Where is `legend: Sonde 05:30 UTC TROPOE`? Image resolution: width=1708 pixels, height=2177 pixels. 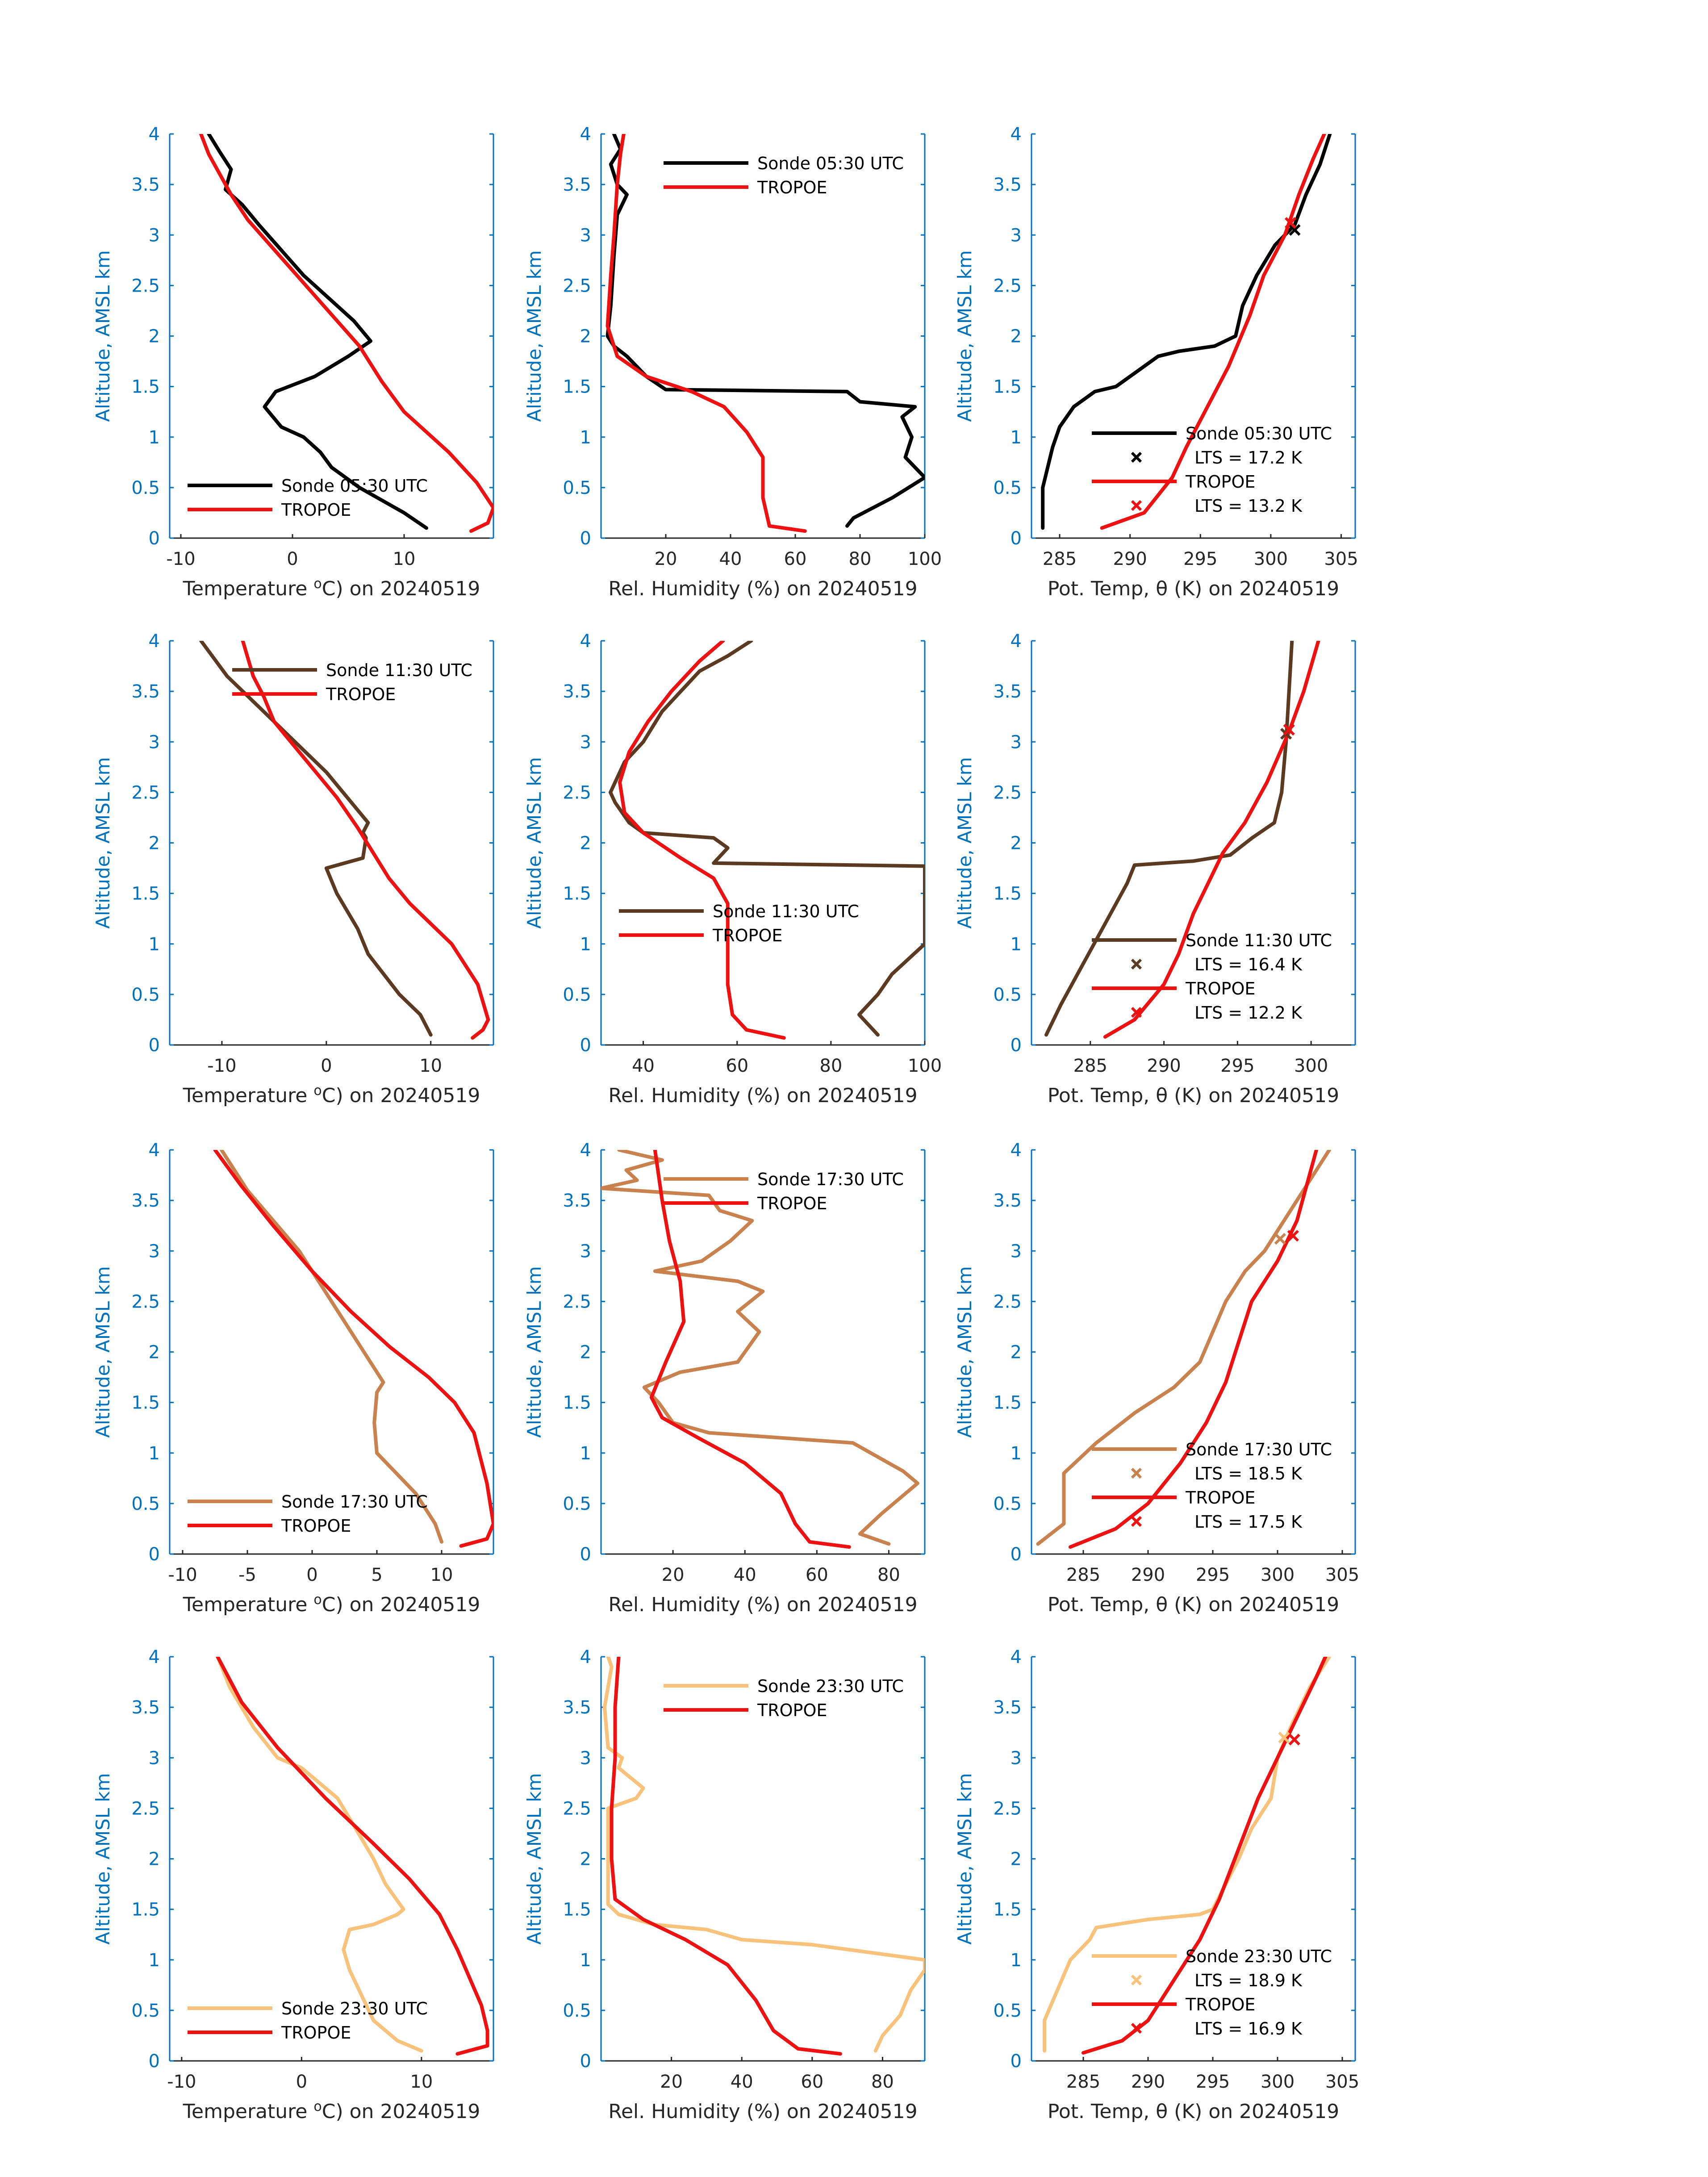
legend: Sonde 05:30 UTC TROPOE is located at coordinates (308, 498).